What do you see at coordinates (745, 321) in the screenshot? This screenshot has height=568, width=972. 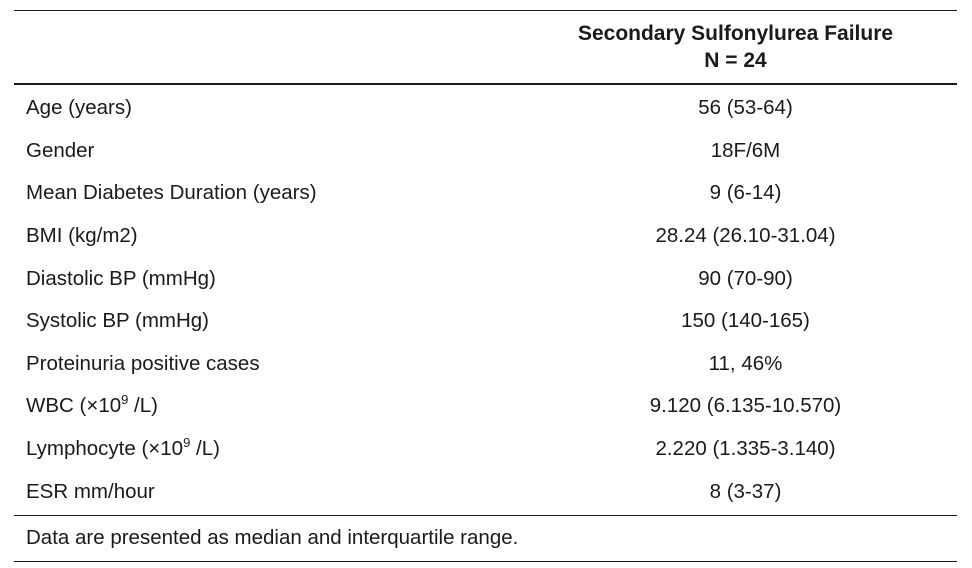 I see `row-value: 150 (140-165)` at bounding box center [745, 321].